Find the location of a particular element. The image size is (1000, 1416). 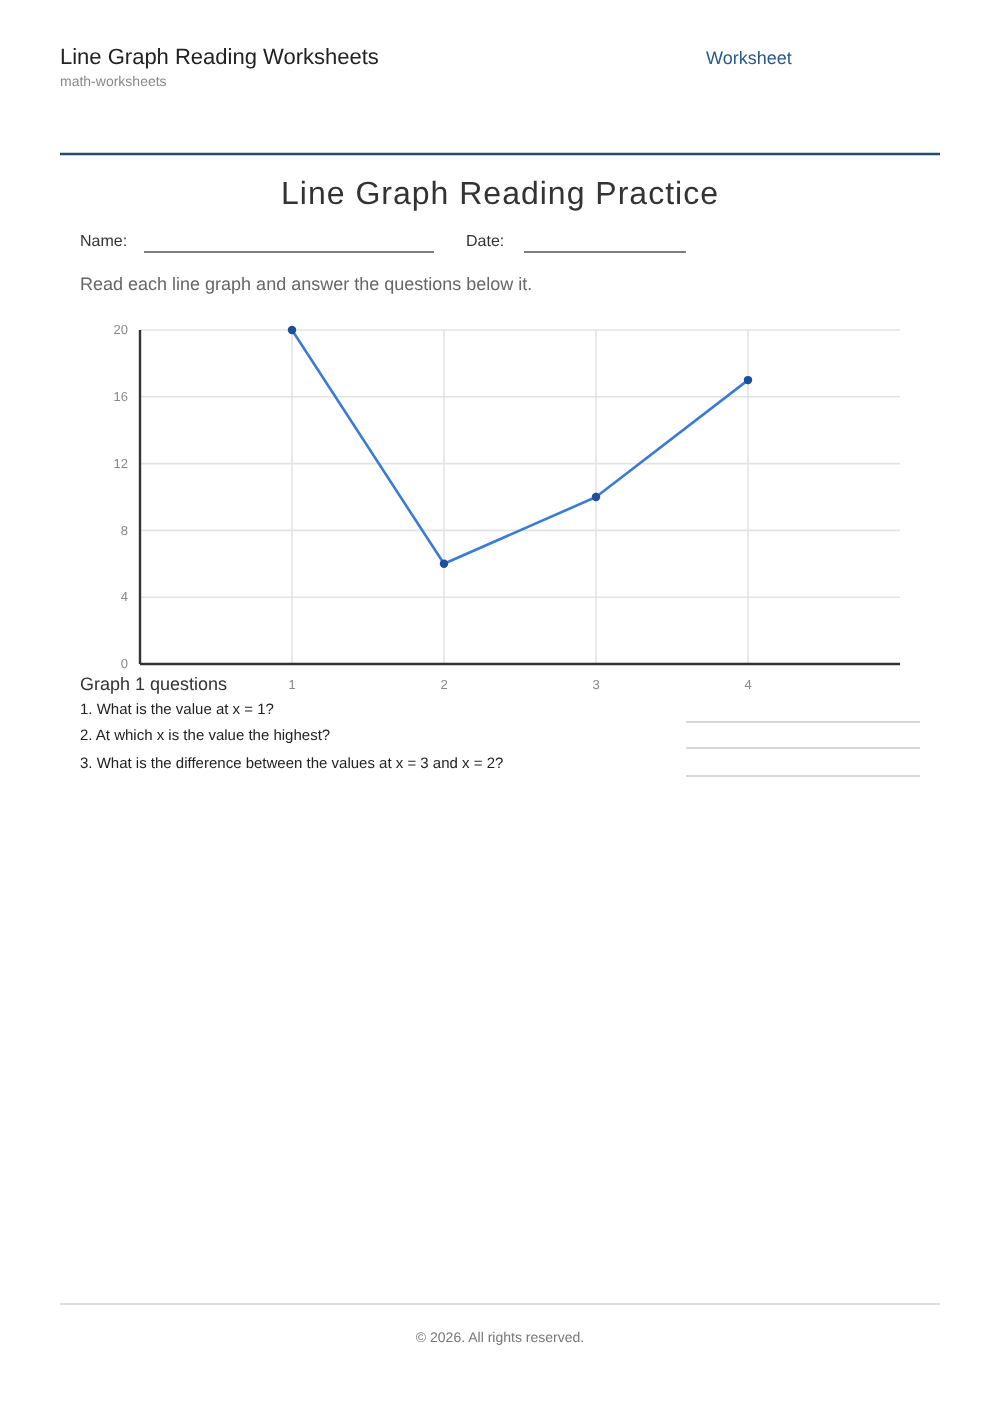

text: Worksheet is located at coordinates (749, 58).